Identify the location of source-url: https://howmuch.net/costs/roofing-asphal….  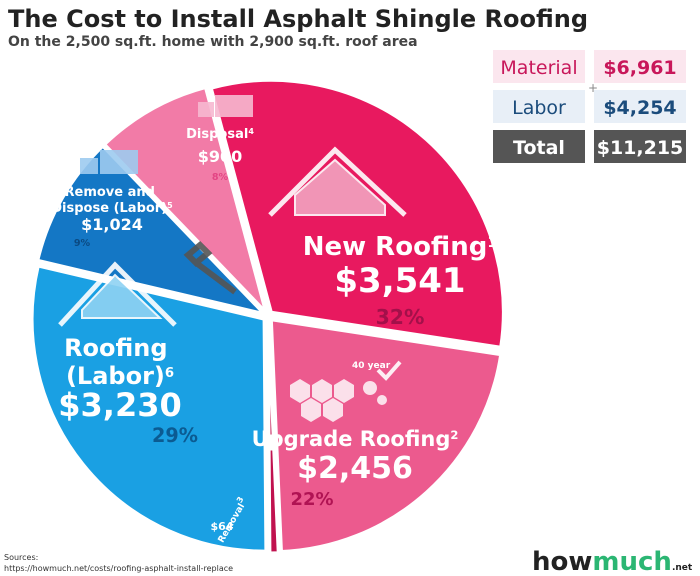
(118, 568).